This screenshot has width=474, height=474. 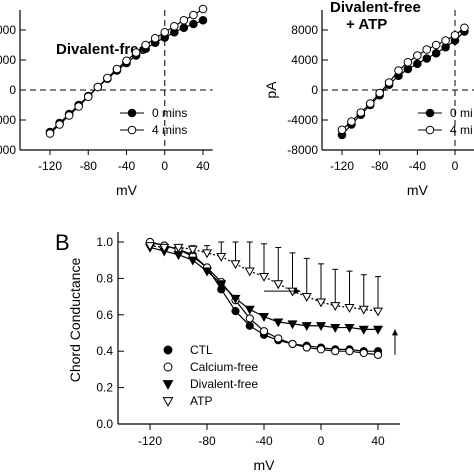 I want to click on chart-title-line2: + ATP, so click(x=366, y=24).